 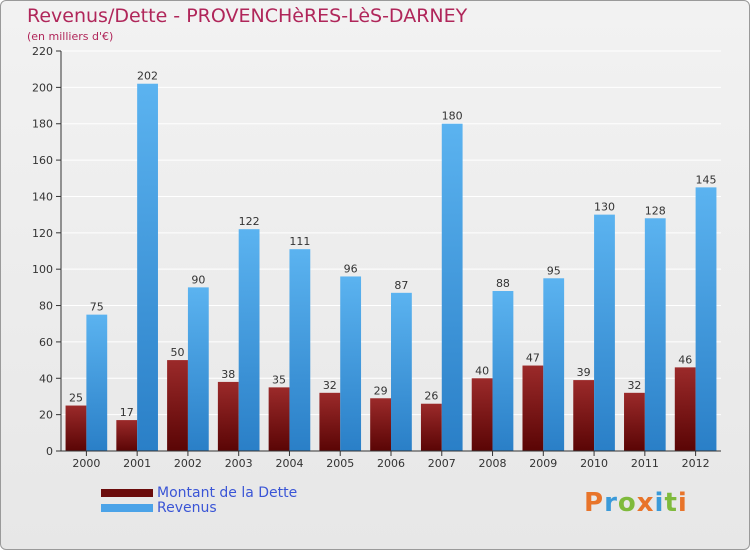 I want to click on y-tick-label: 160, so click(x=42, y=160).